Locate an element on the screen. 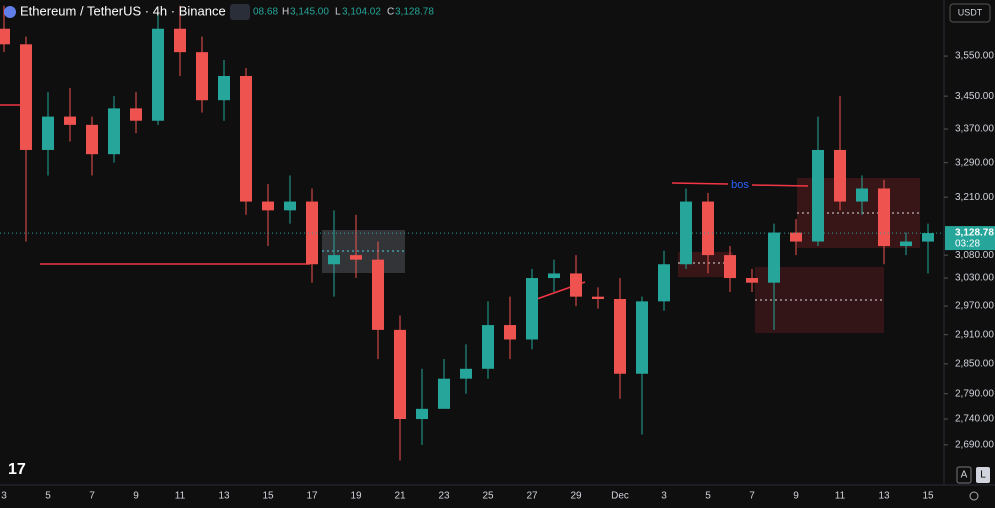 Image resolution: width=995 pixels, height=508 pixels. y-tick-label: 2,970.00 is located at coordinates (974, 306).